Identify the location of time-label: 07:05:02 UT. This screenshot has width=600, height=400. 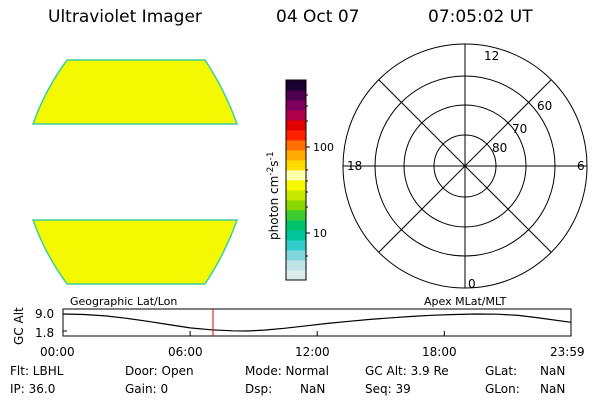
(480, 17).